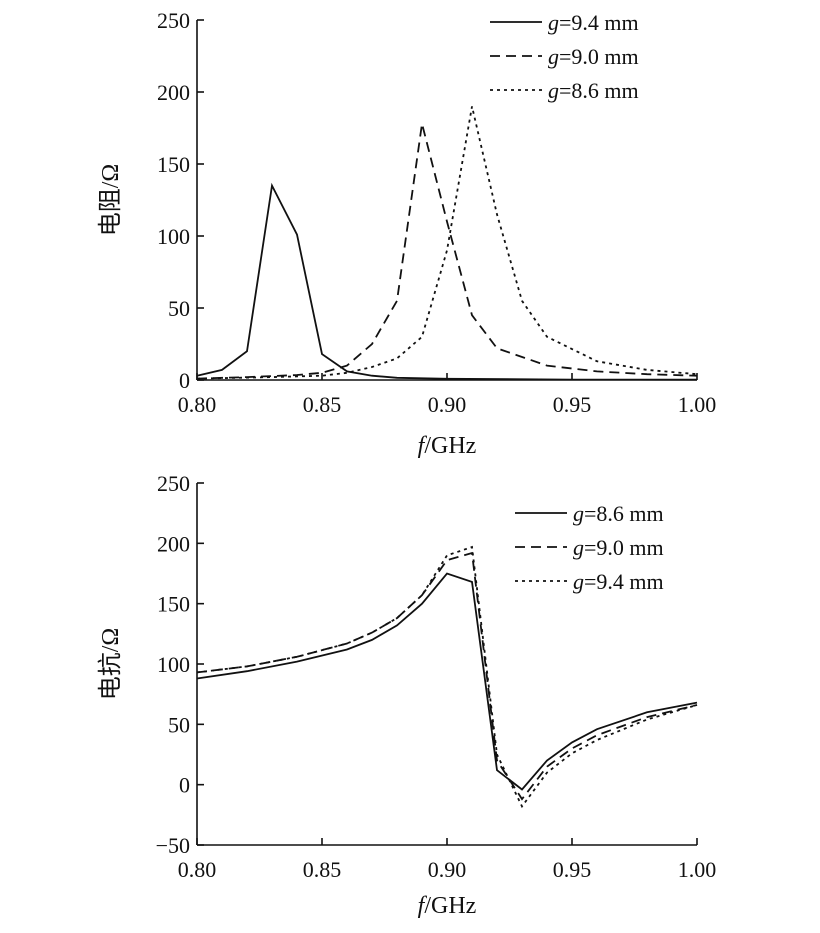  I want to click on y-axis-label: 电抗/Ω, so click(110, 664).